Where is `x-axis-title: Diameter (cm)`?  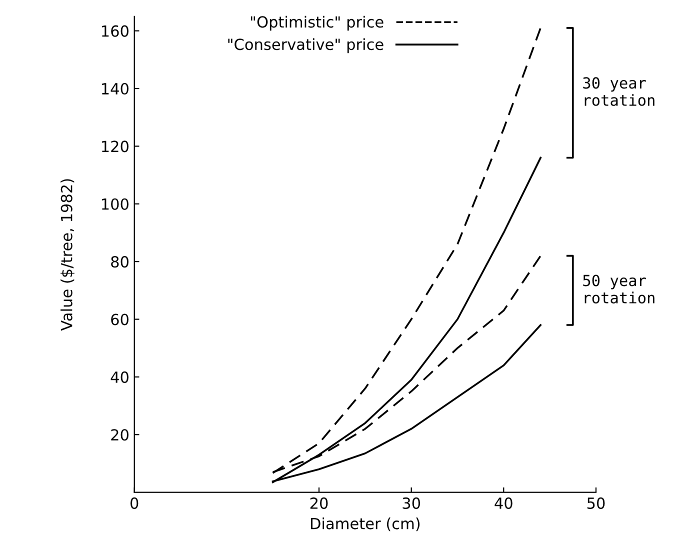 x-axis-title: Diameter (cm) is located at coordinates (365, 525).